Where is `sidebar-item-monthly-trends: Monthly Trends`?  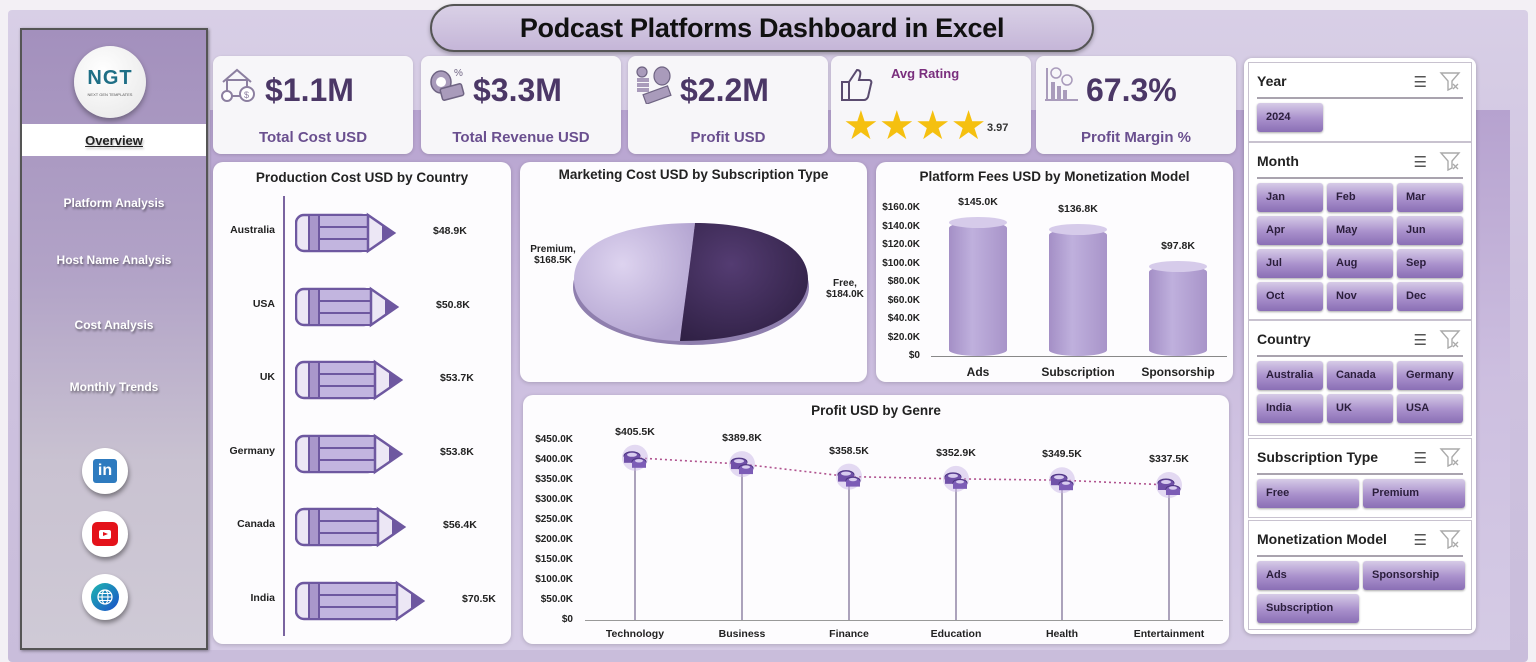 sidebar-item-monthly-trends: Monthly Trends is located at coordinates (114, 387).